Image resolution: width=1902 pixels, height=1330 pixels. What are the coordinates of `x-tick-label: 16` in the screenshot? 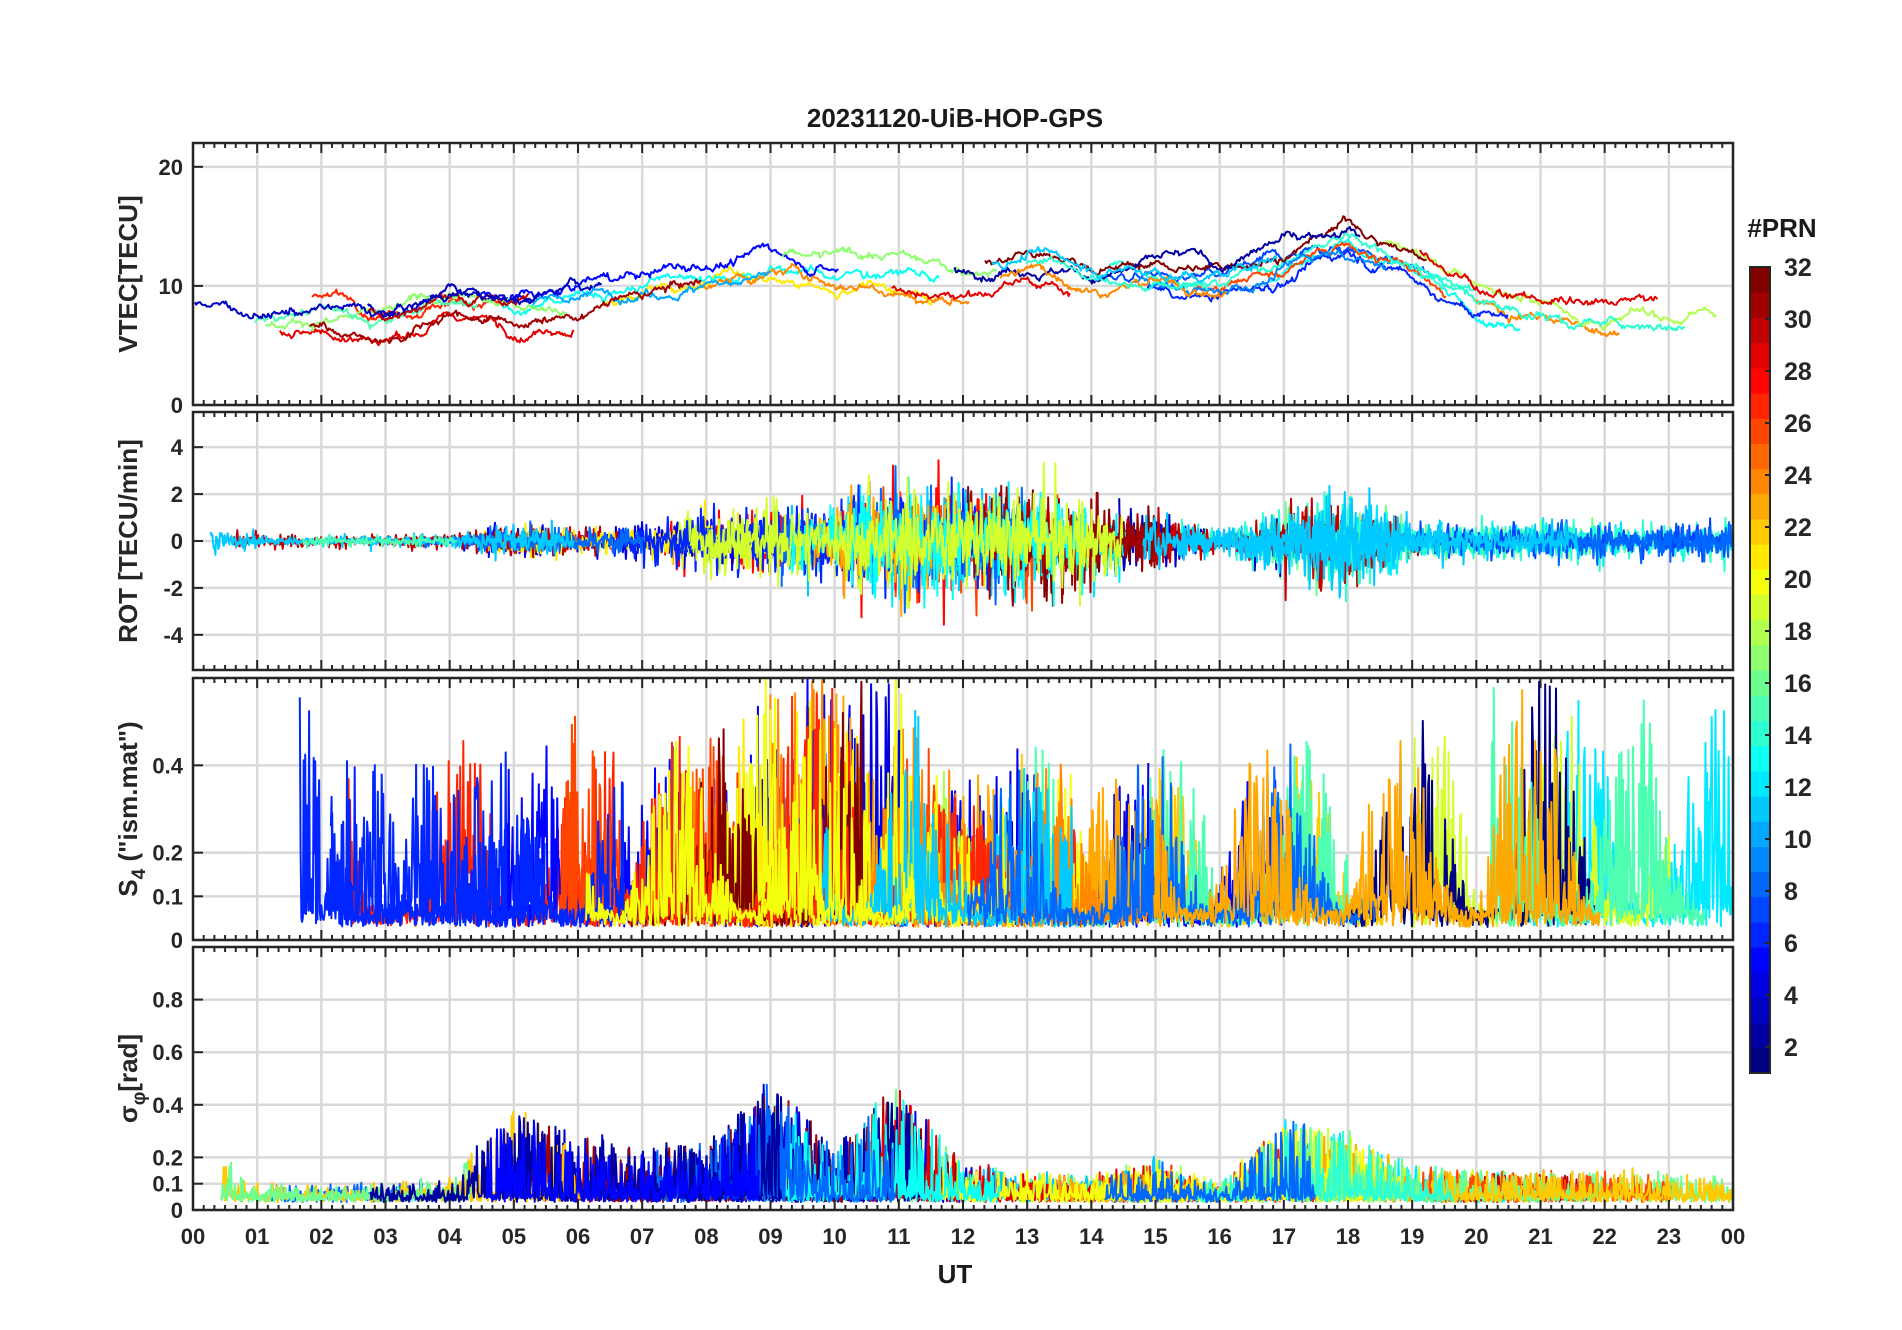 It's located at (1219, 1236).